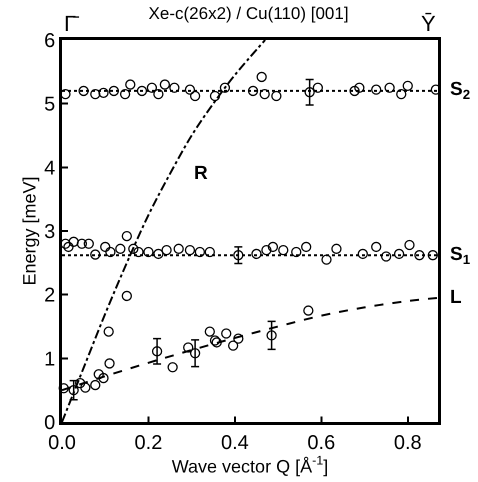 The image size is (478, 482). What do you see at coordinates (428, 23) in the screenshot?
I see `text: Ȳ` at bounding box center [428, 23].